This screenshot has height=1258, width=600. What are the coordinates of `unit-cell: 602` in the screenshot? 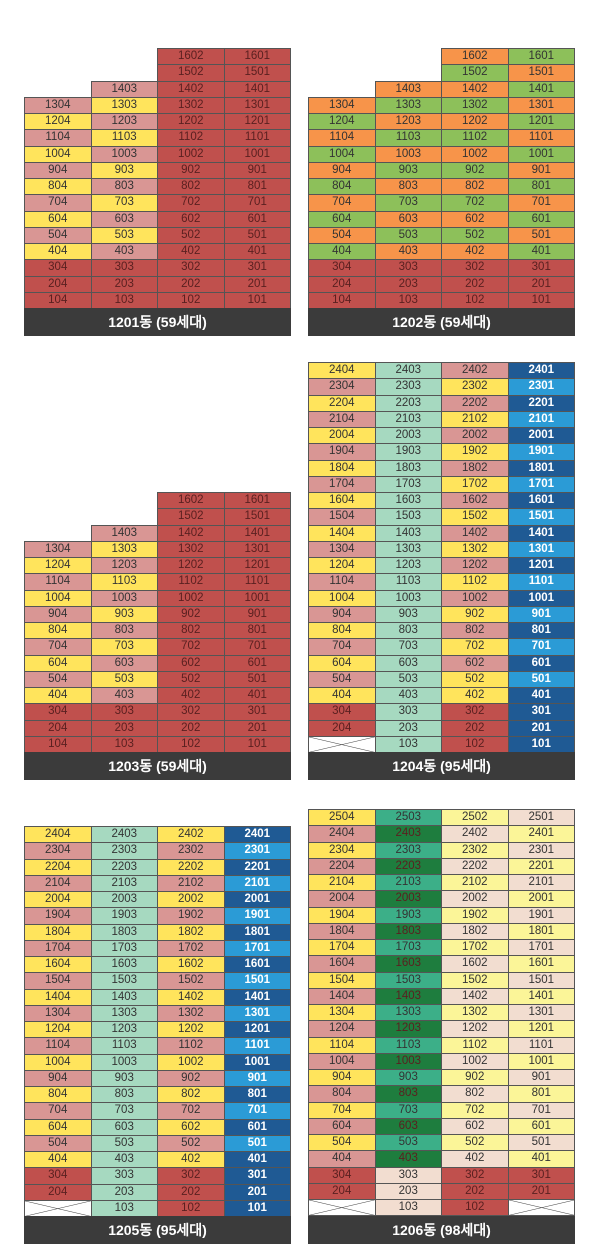 It's located at (191, 219).